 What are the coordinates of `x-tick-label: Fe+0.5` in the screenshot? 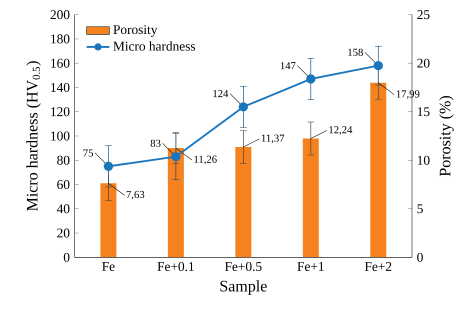 It's located at (243, 267).